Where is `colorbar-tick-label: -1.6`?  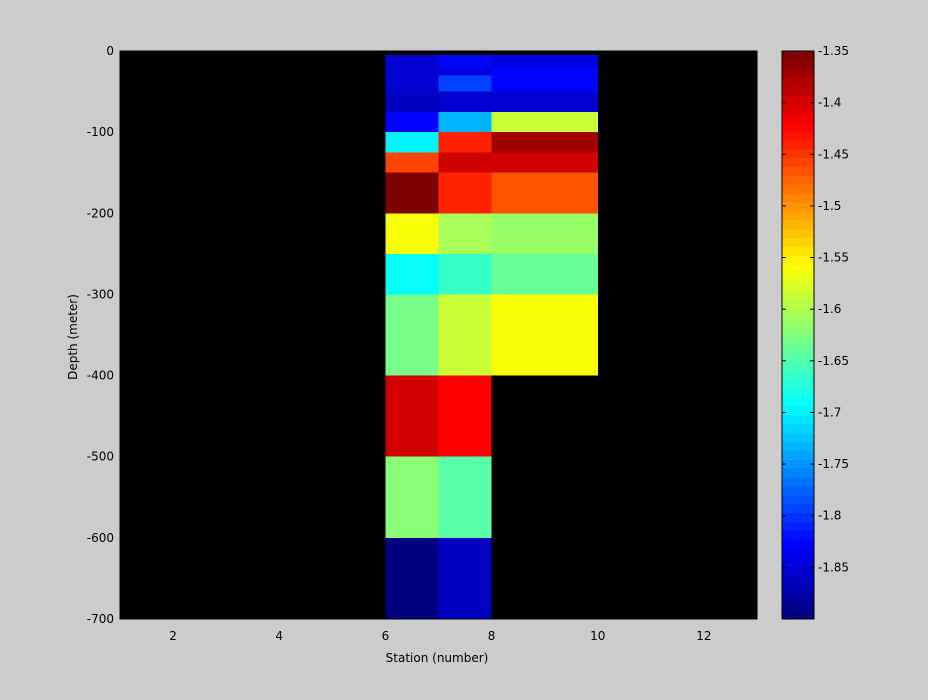
colorbar-tick-label: -1.6 is located at coordinates (829, 309).